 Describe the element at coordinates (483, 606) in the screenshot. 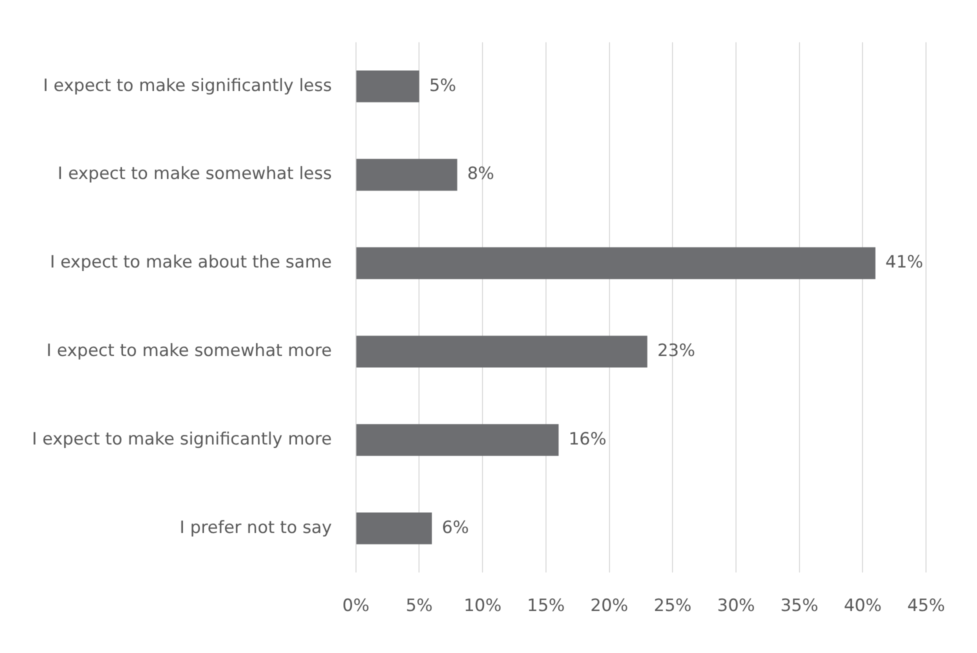

I see `x-tick-label: 10%` at that location.